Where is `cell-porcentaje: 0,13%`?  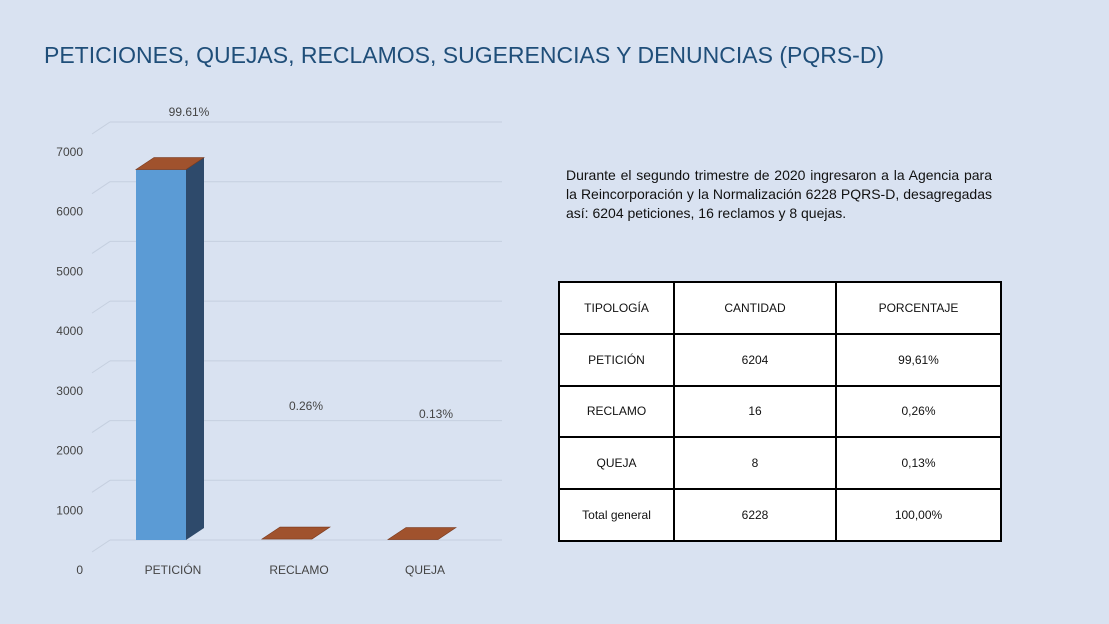
cell-porcentaje: 0,13% is located at coordinates (918, 463).